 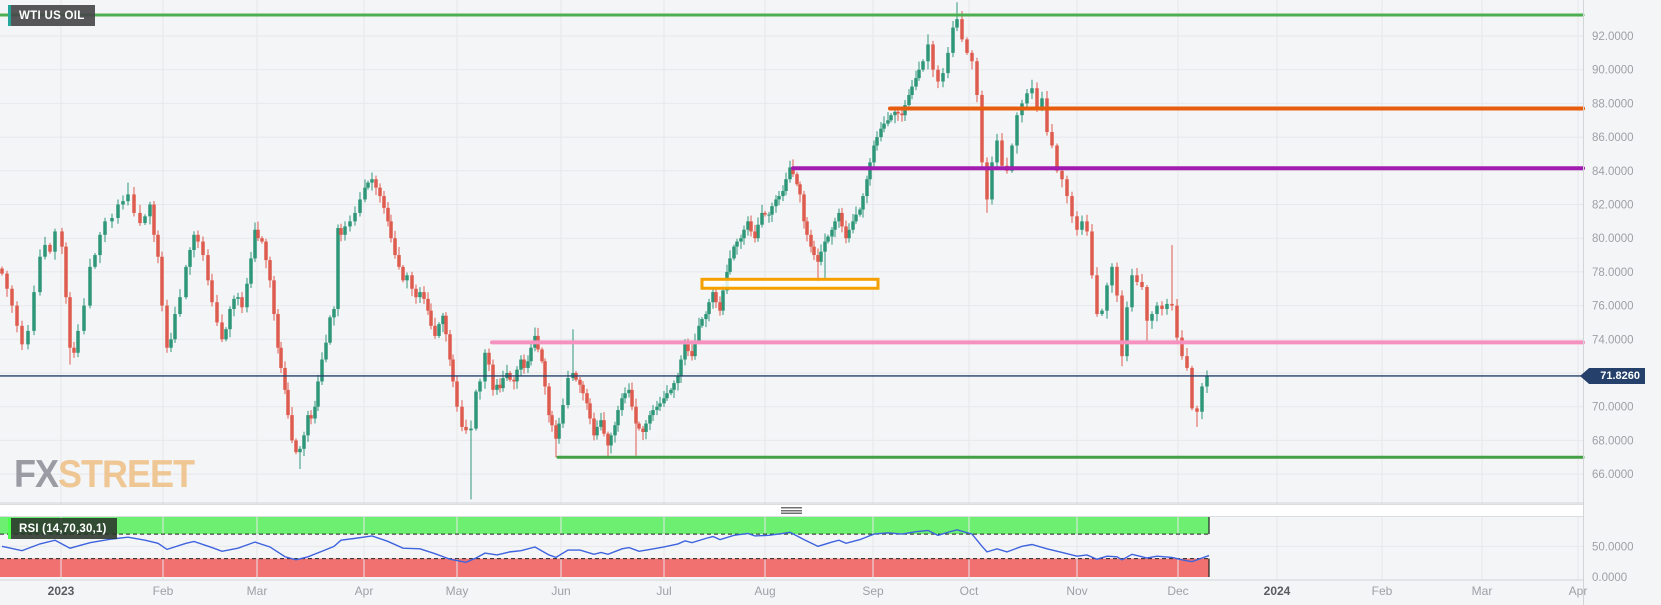 What do you see at coordinates (560, 591) in the screenshot?
I see `time-axis-label: Jun` at bounding box center [560, 591].